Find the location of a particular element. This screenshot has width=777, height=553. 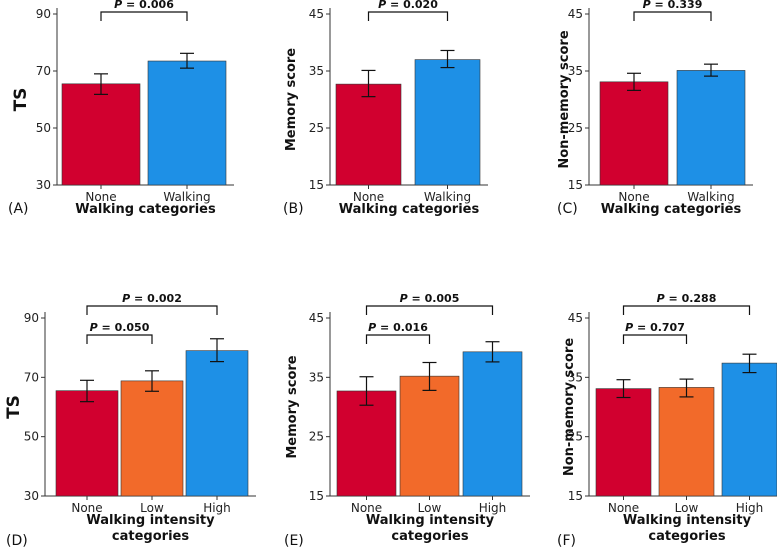

p-value-label: P = 0.016 is located at coordinates (398, 327).